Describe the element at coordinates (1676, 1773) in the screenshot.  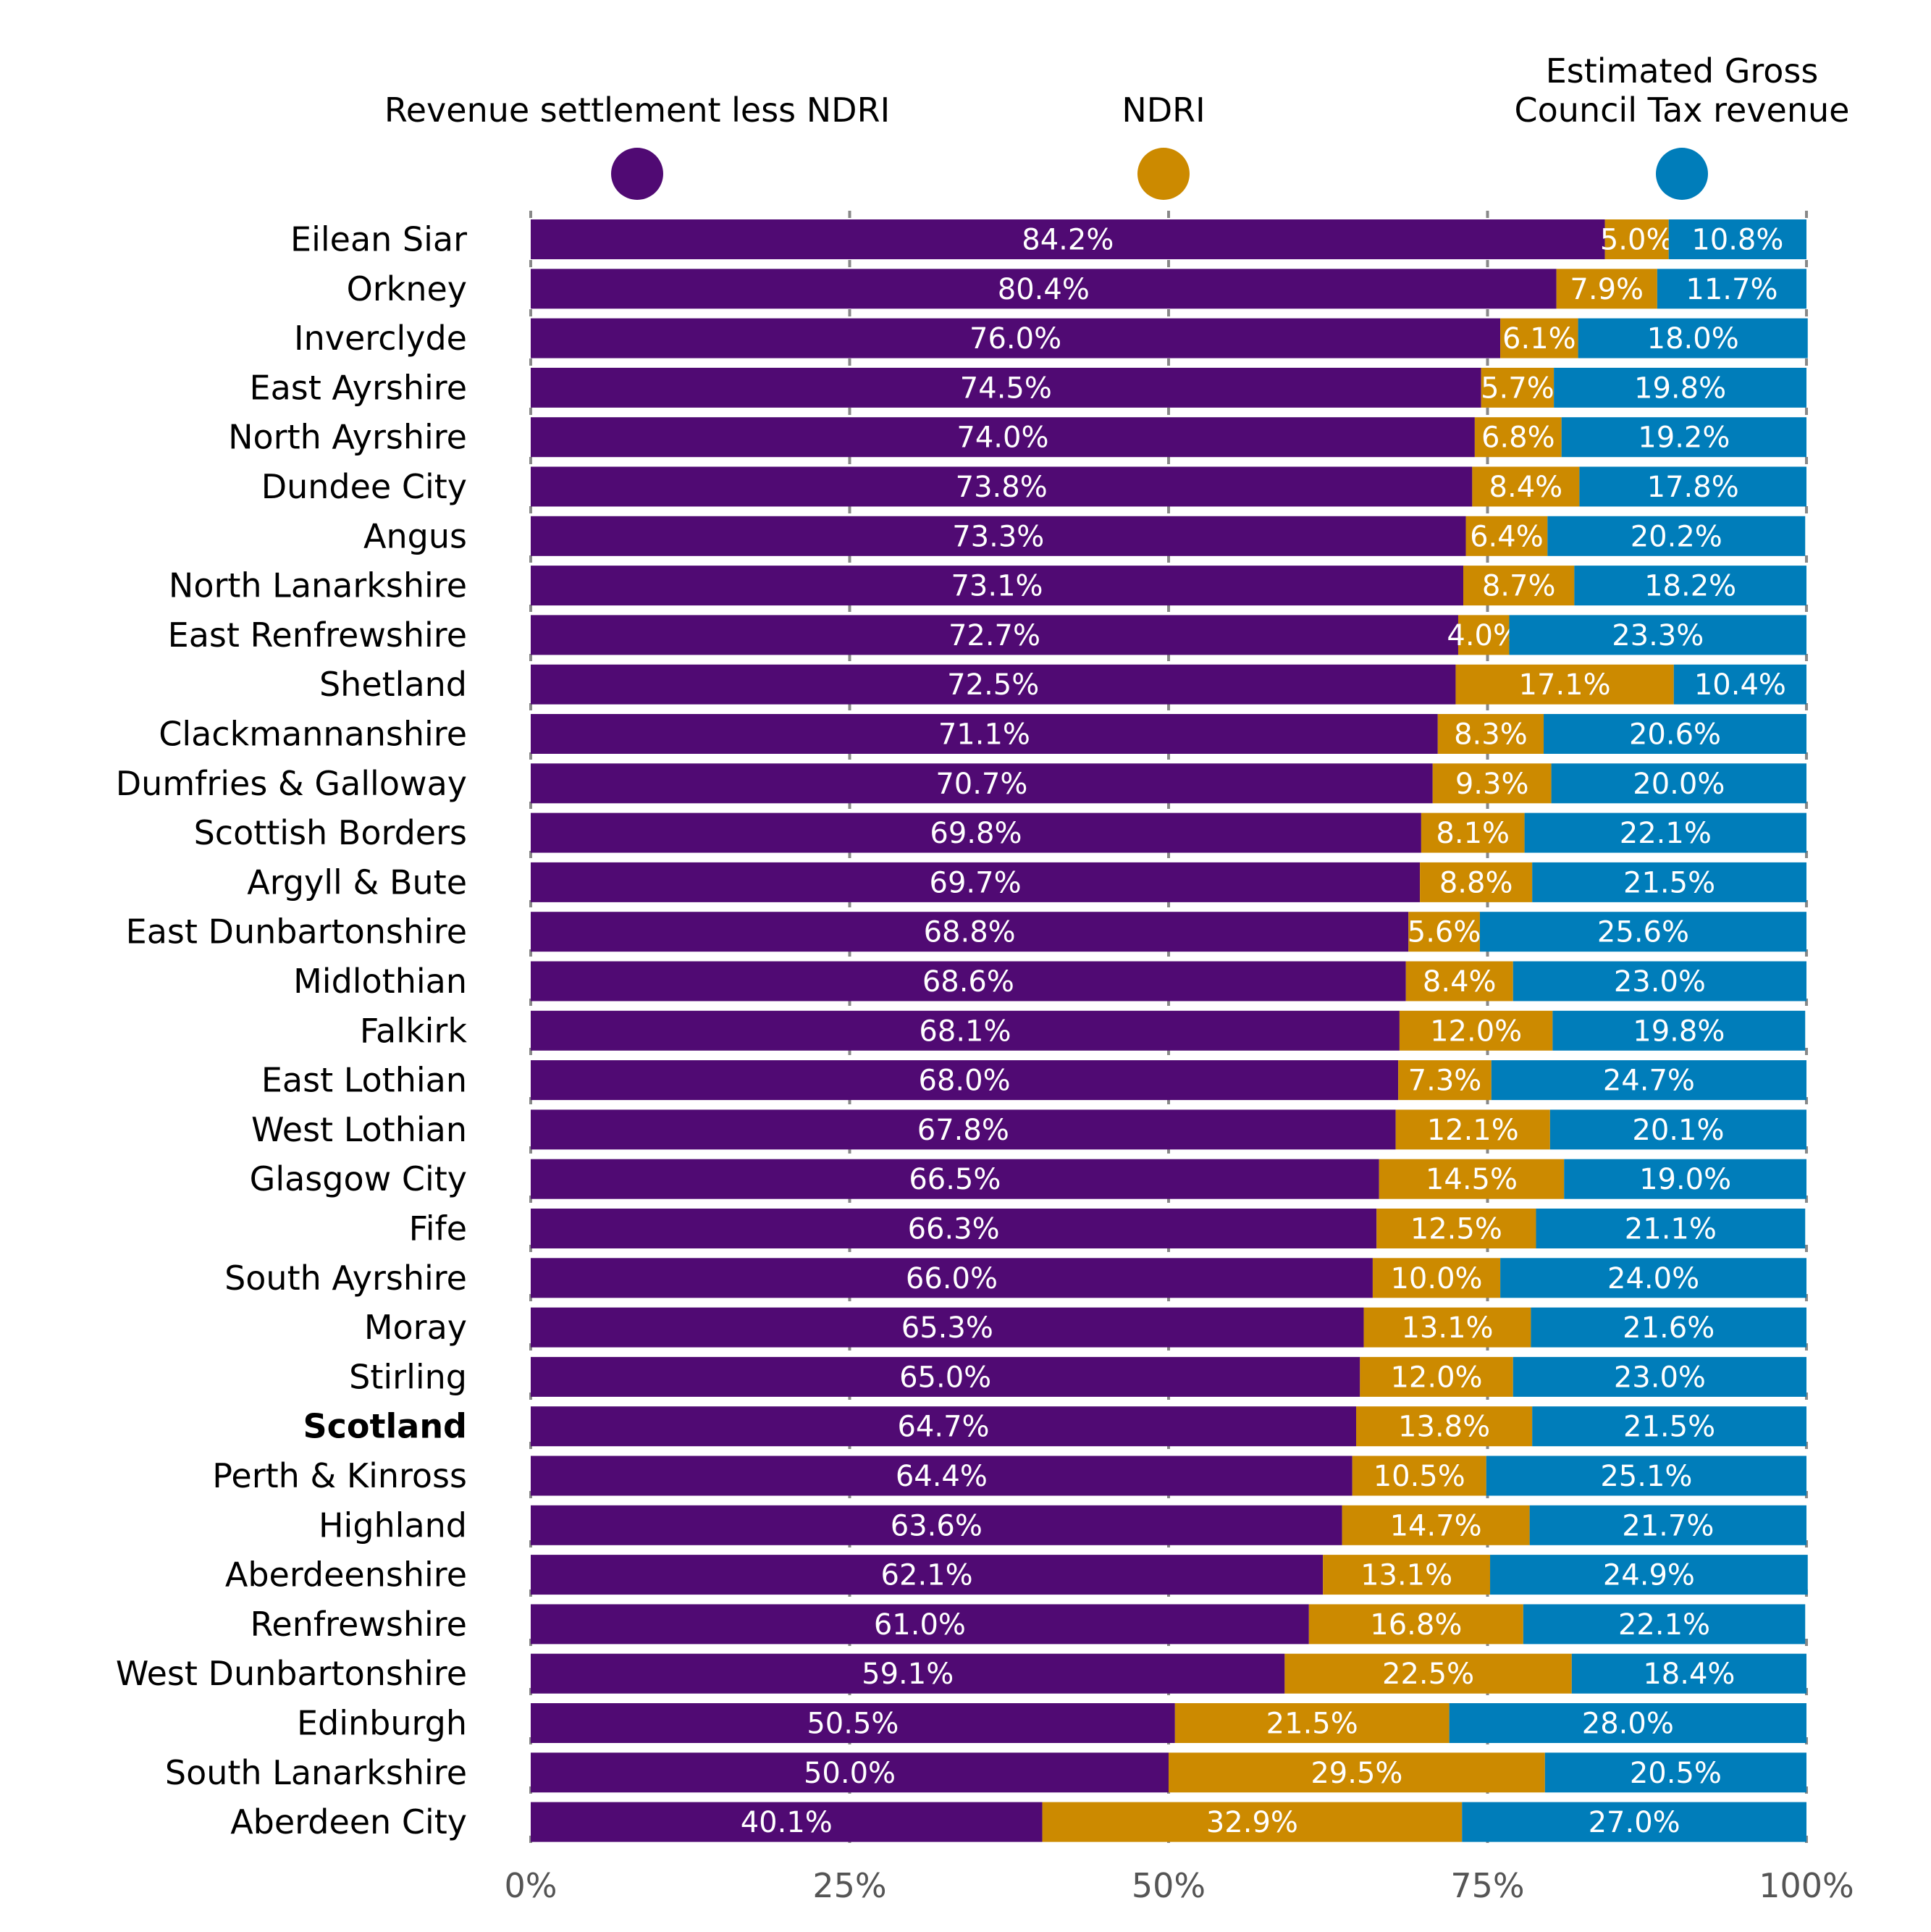
I see `value-label-estimated-gross-council-tax-revenue-south-lanarkshire: 20.5%` at that location.